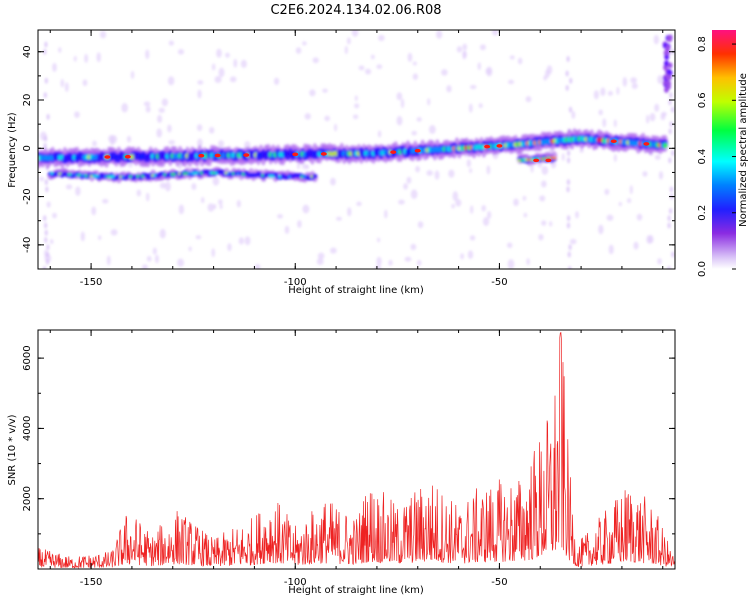 The width and height of the screenshot is (750, 600). I want to click on spectrogram-main-peak, so click(665, 145).